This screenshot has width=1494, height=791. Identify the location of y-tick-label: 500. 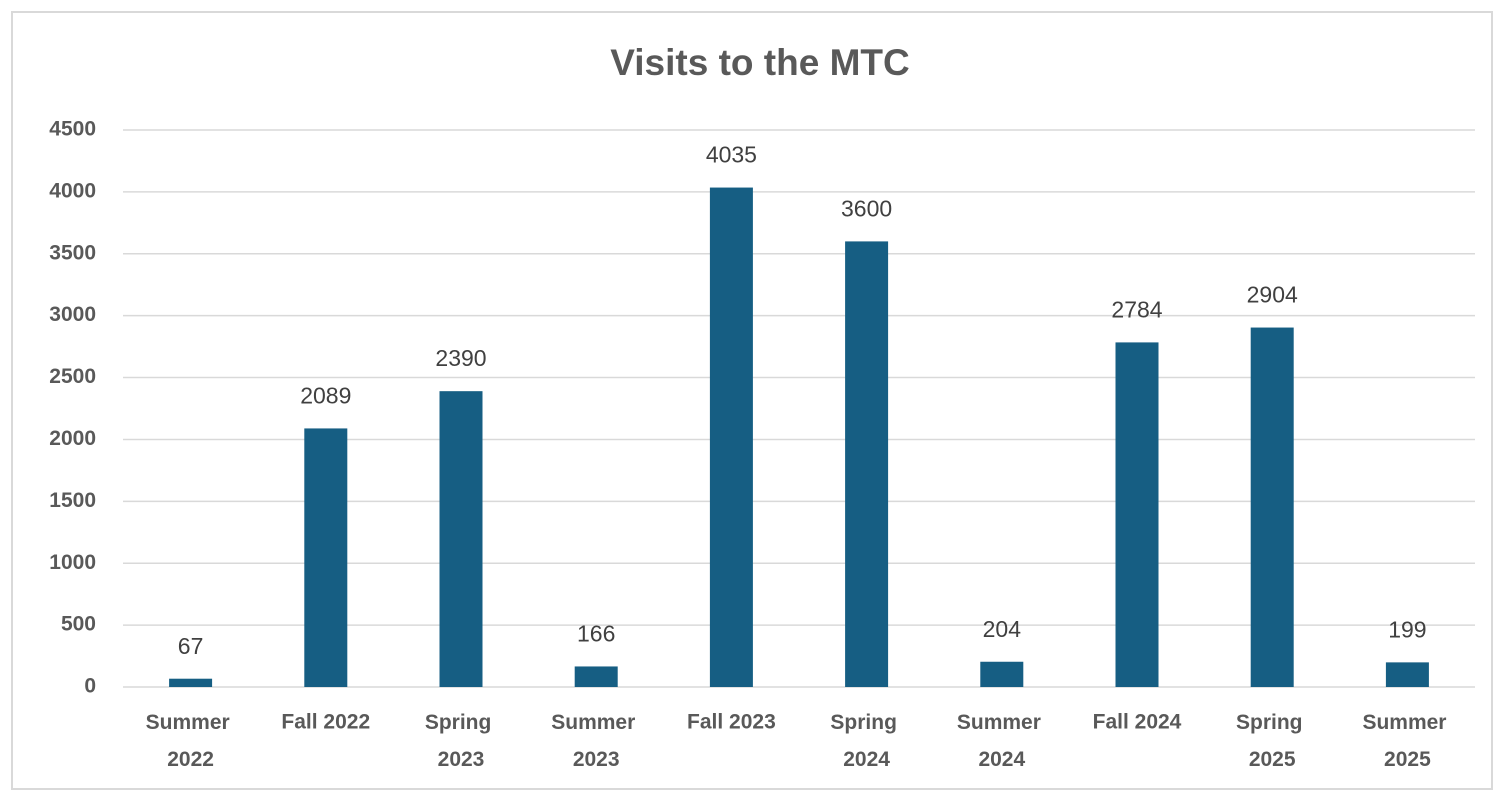
(78, 624).